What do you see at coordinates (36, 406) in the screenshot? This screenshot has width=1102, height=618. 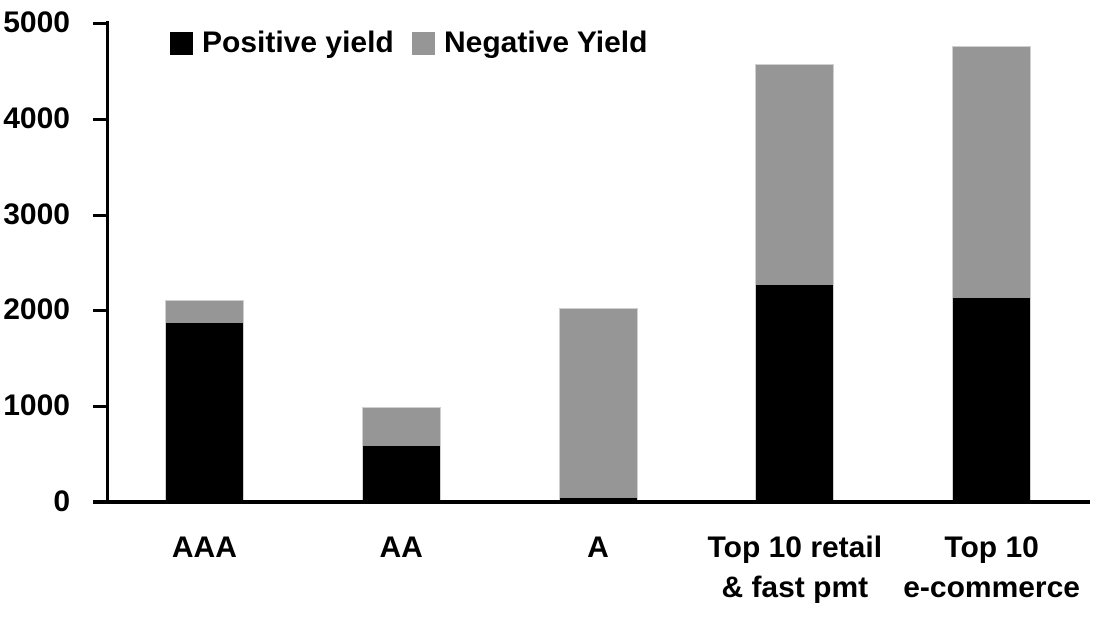 I see `y-axis-tick-label: 1000` at bounding box center [36, 406].